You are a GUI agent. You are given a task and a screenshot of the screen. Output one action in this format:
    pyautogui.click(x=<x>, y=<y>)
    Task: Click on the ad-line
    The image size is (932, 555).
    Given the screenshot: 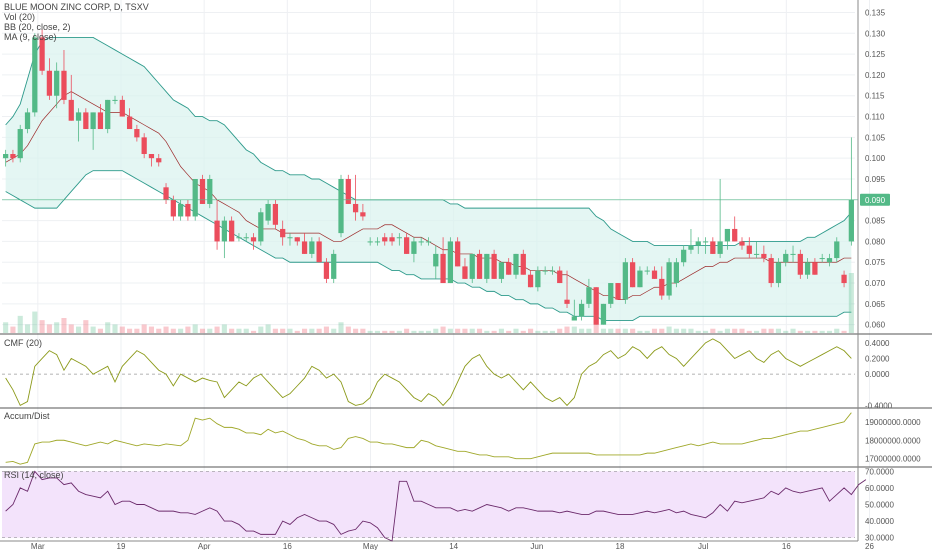 What is the action you would take?
    pyautogui.click(x=428, y=438)
    